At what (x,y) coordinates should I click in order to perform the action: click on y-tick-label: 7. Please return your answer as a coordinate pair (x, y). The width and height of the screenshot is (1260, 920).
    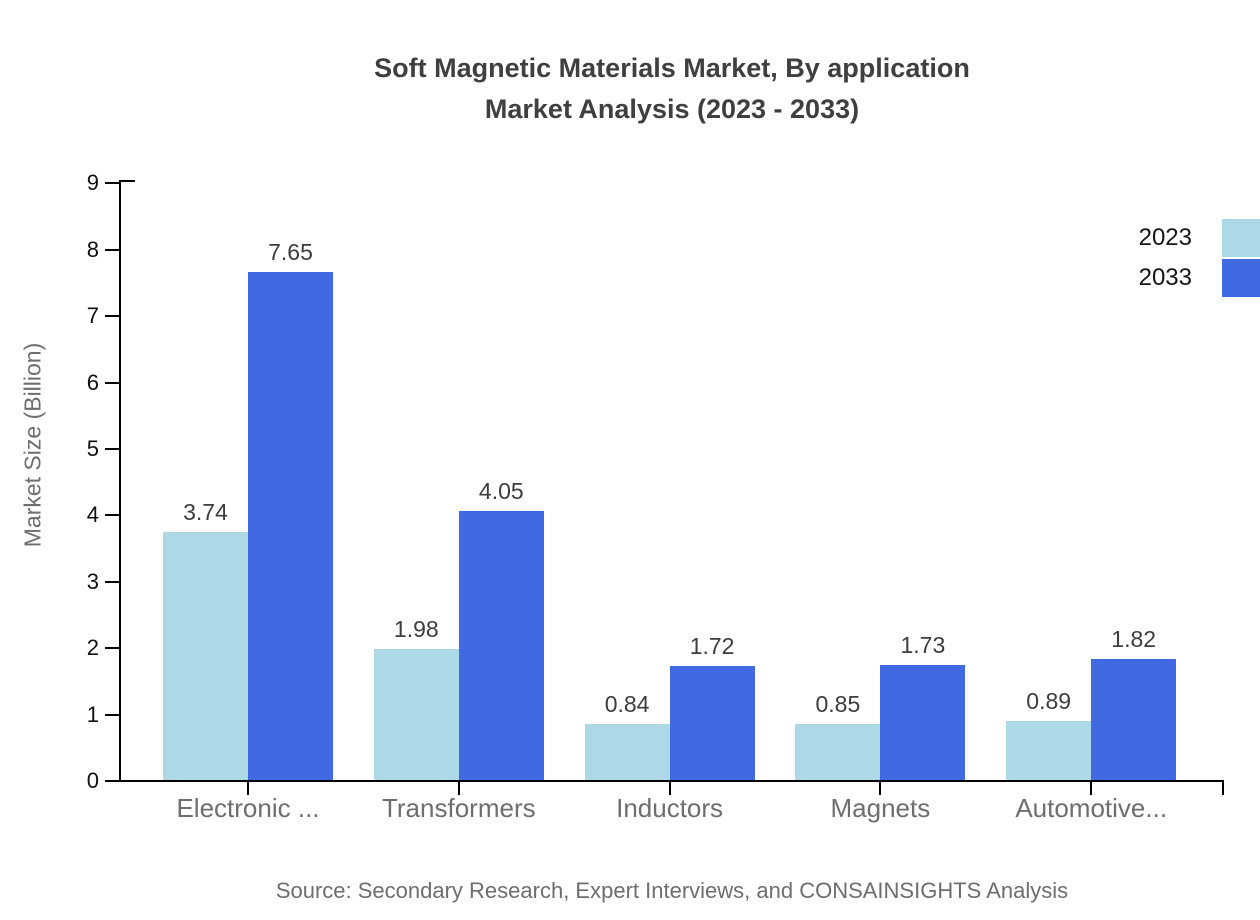
    Looking at the image, I should click on (92, 316).